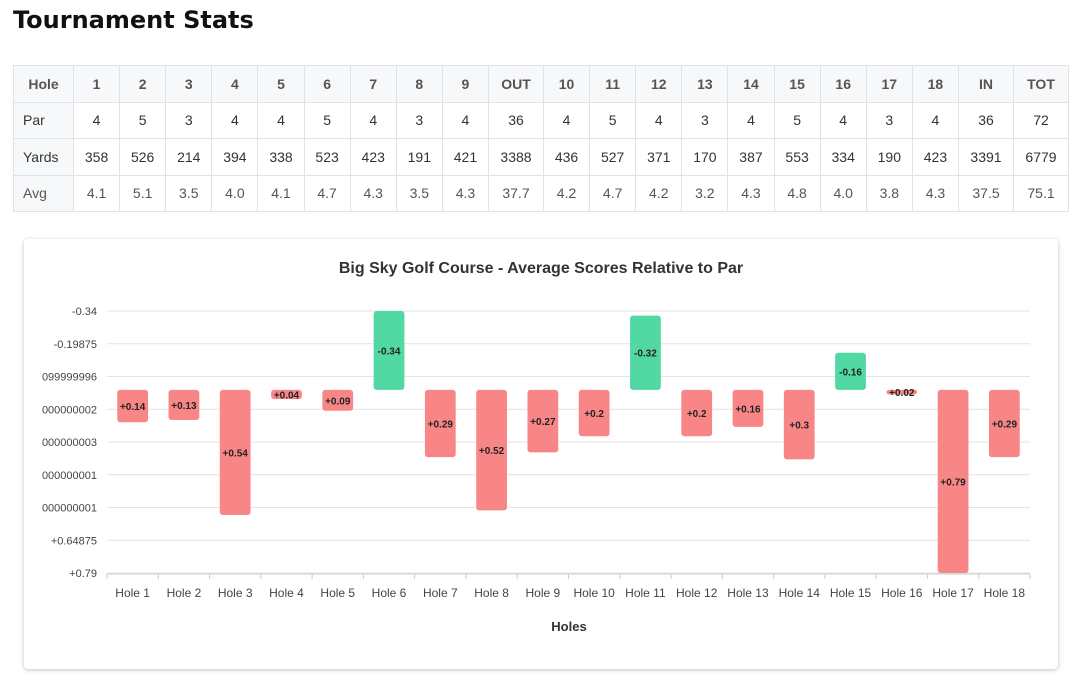  Describe the element at coordinates (566, 157) in the screenshot. I see `table-cell: 436` at that location.